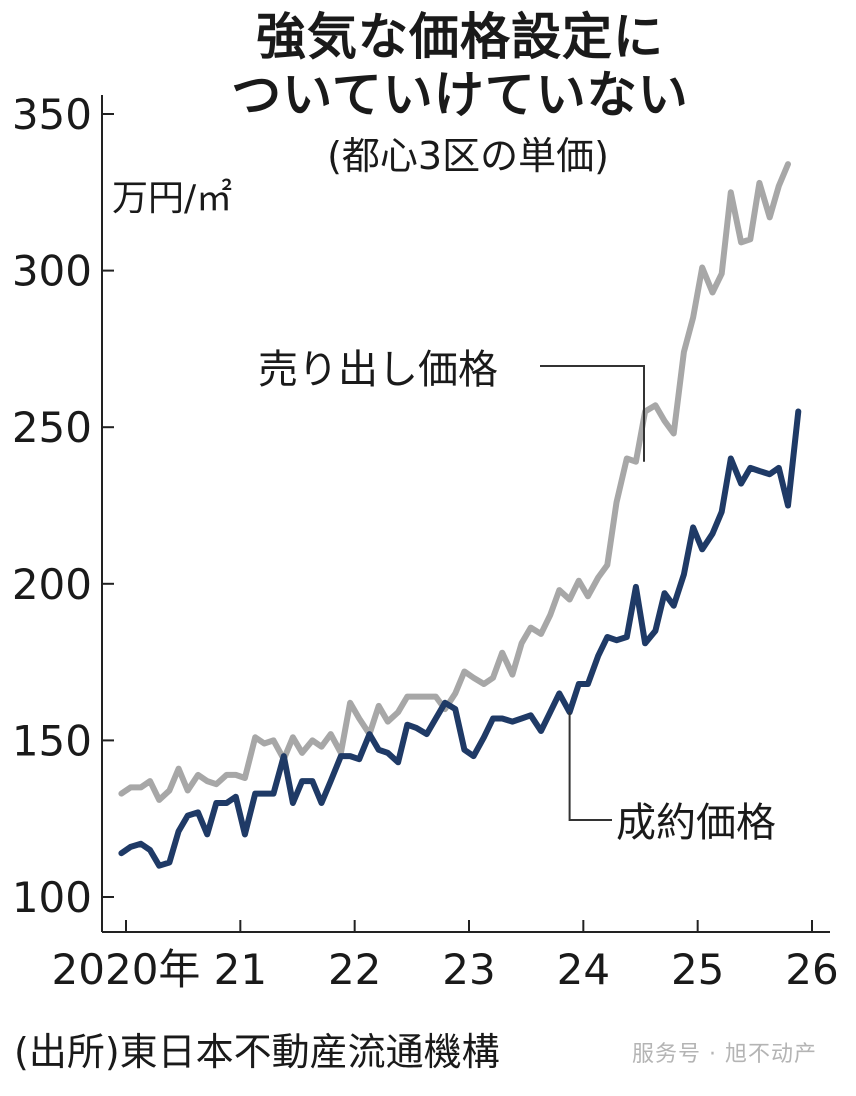 Image resolution: width=856 pixels, height=1096 pixels. Describe the element at coordinates (724, 1054) in the screenshot. I see `watermark-text: 服务号 · 旭不动产` at that location.